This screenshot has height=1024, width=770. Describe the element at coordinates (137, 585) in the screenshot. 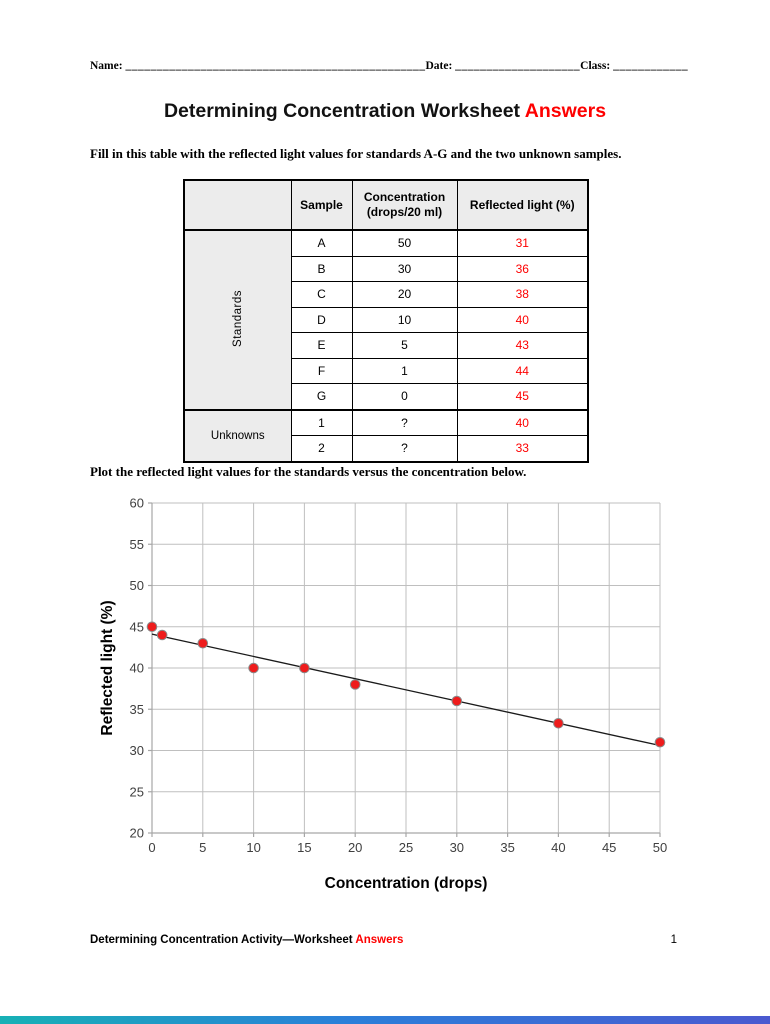

I see `y-tick-label: 50` at that location.